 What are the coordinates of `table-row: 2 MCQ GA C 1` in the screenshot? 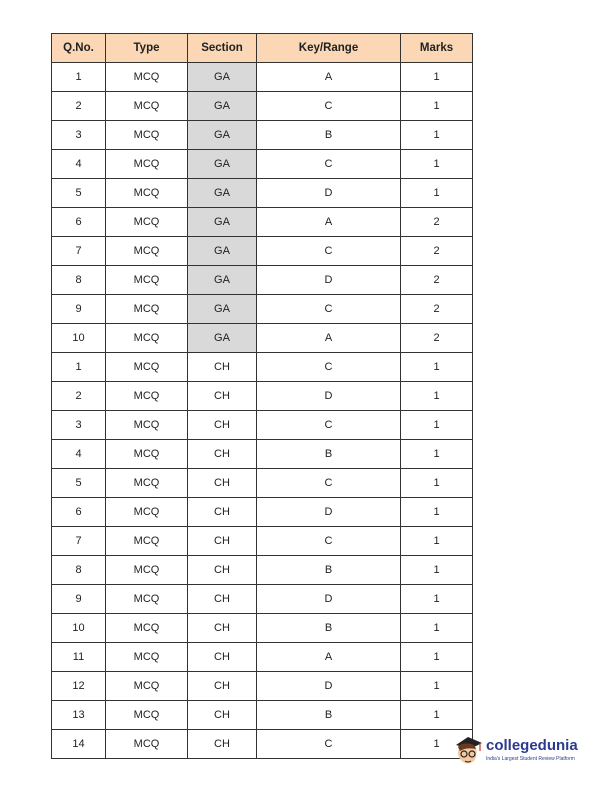 It's located at (262, 106).